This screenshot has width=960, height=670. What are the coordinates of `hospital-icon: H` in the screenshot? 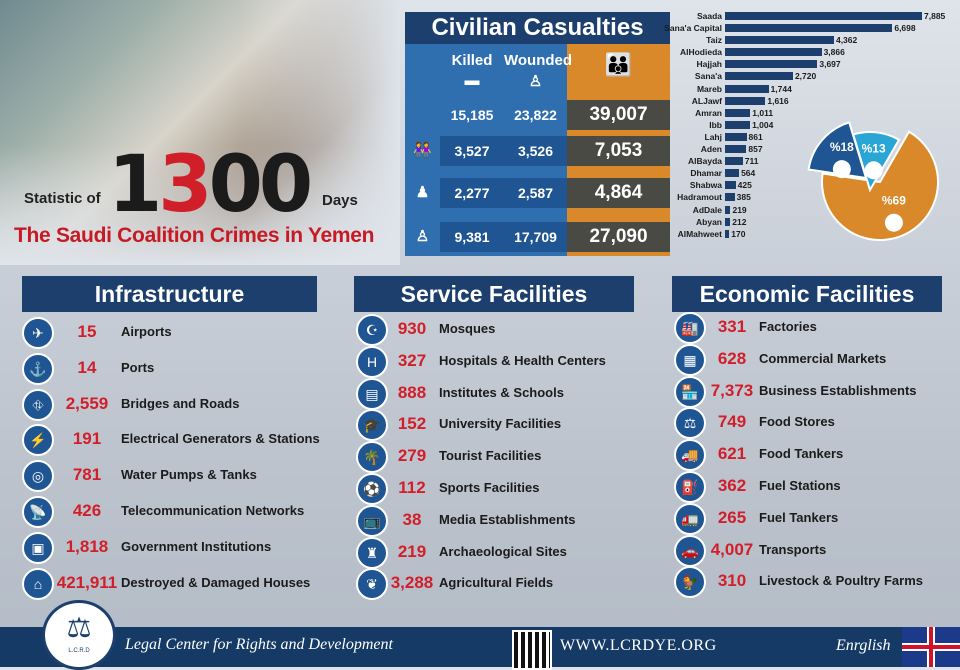 It's located at (372, 361).